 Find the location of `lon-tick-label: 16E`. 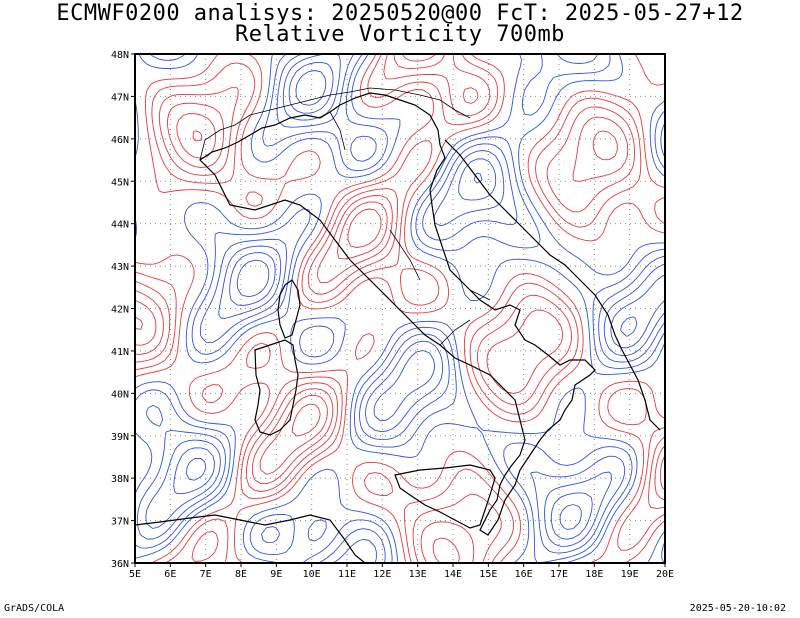

lon-tick-label: 16E is located at coordinates (524, 574).